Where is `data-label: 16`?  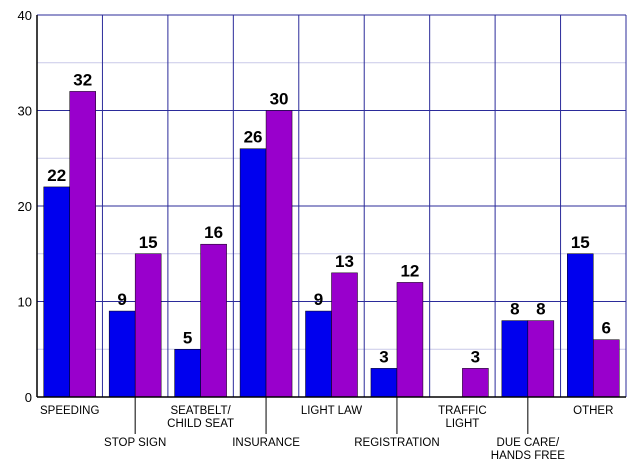
data-label: 16 is located at coordinates (213, 232).